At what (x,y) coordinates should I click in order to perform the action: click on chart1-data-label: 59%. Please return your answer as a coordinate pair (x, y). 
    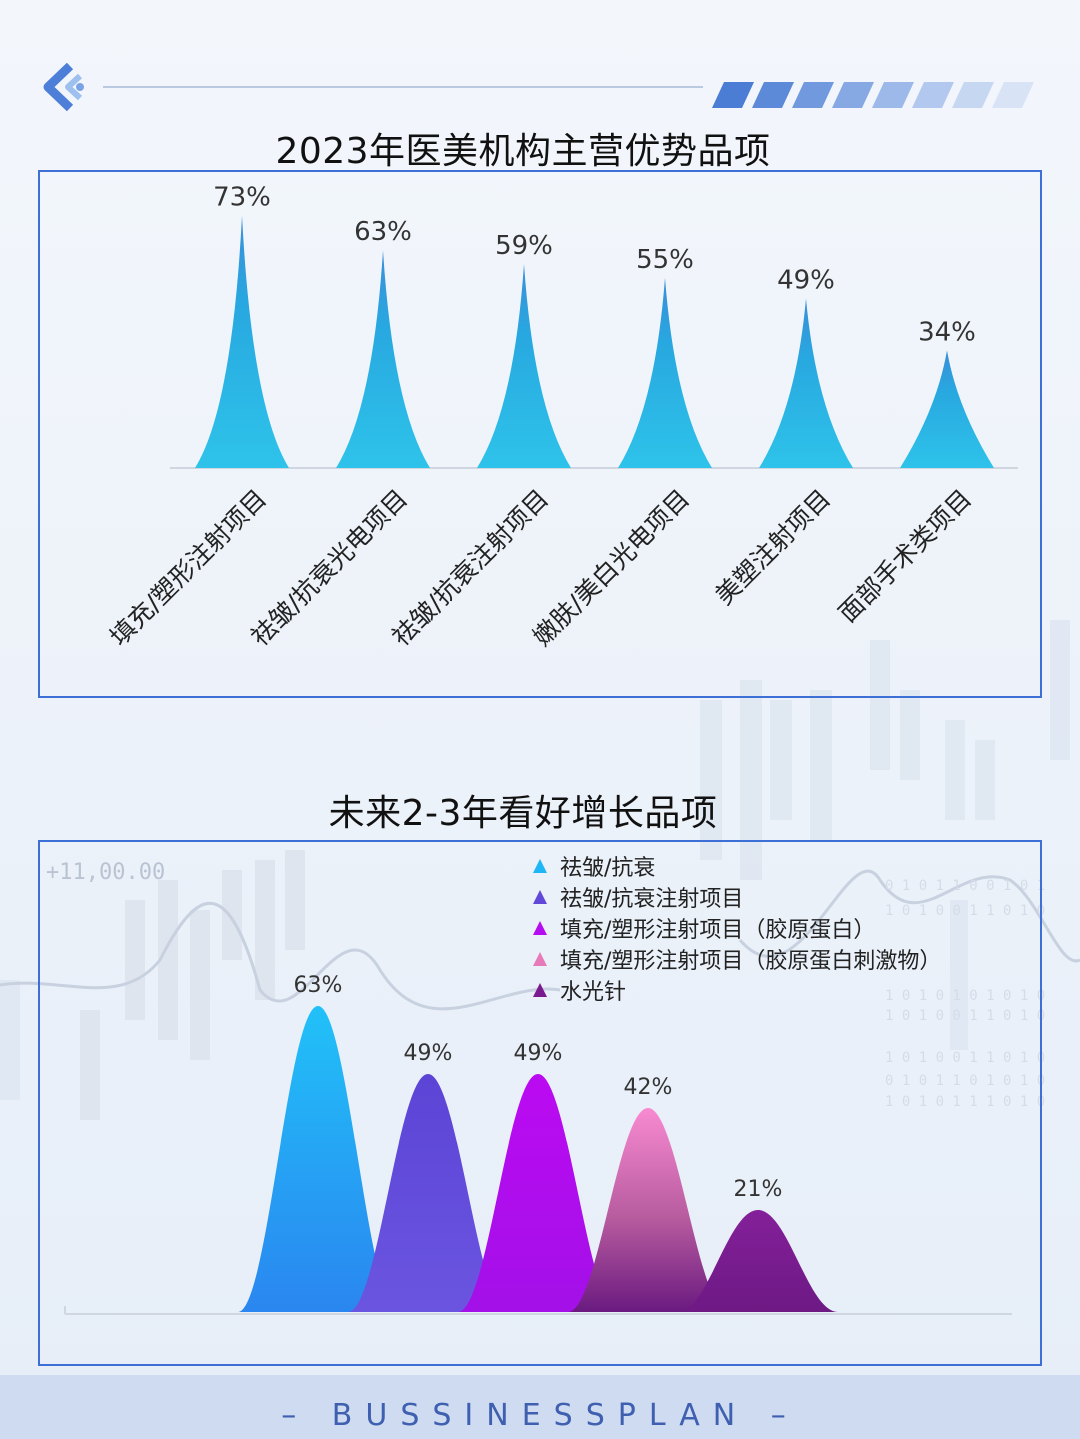
    Looking at the image, I should click on (524, 246).